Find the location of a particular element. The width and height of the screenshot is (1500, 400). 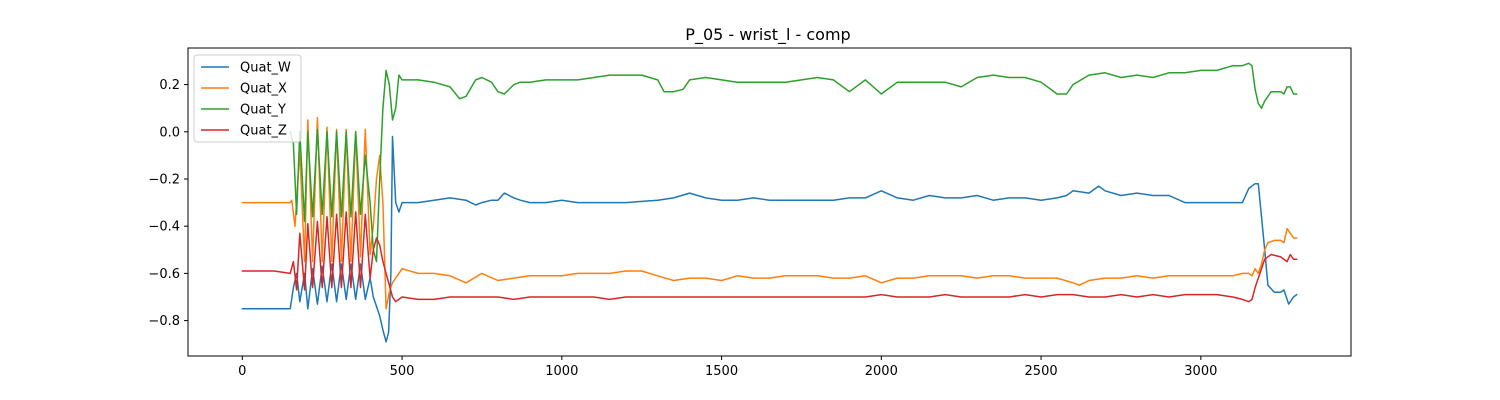

x-tick-label: 3000 is located at coordinates (1200, 371).